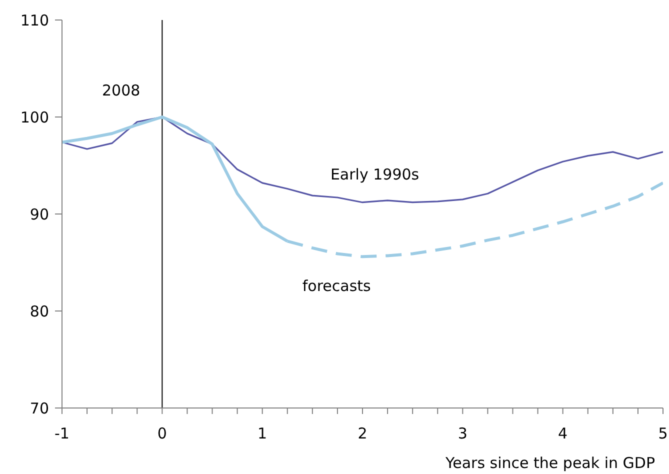  Describe the element at coordinates (337, 286) in the screenshot. I see `series-label: forecasts` at that location.